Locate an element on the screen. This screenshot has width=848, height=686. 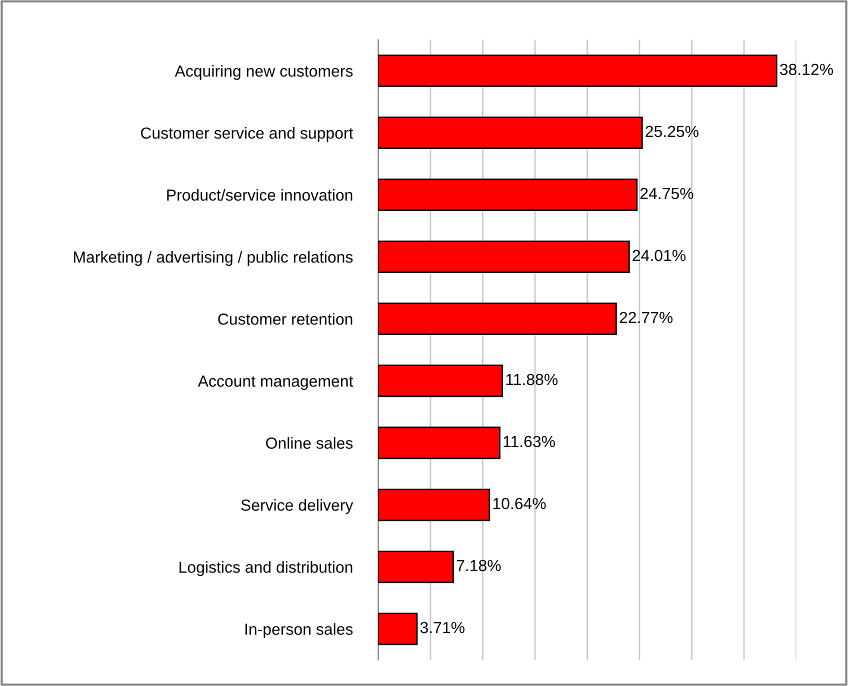
y-tick-label: Service delivery is located at coordinates (297, 506).